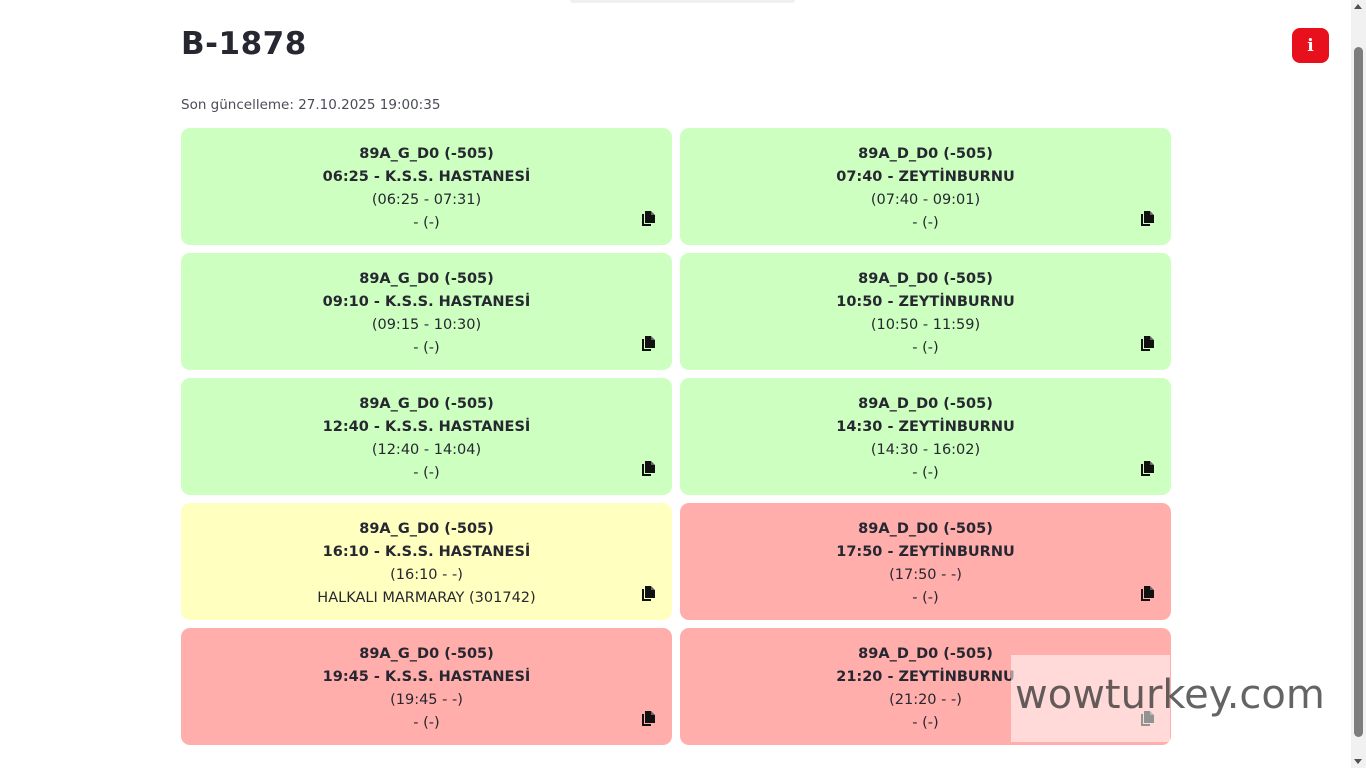 Image resolution: width=1366 pixels, height=768 pixels. What do you see at coordinates (1358, 761) in the screenshot?
I see `scroll-down-arrow-icon` at bounding box center [1358, 761].